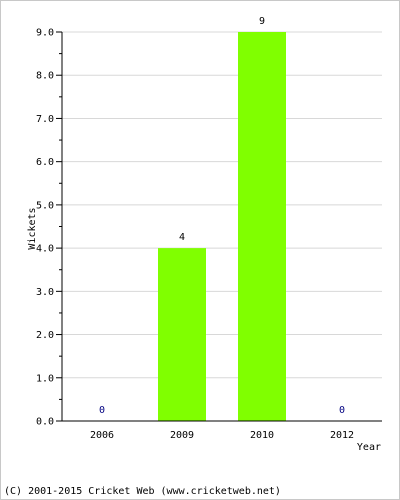 The image size is (400, 500). I want to click on x-tick-label: 2010, so click(262, 435).